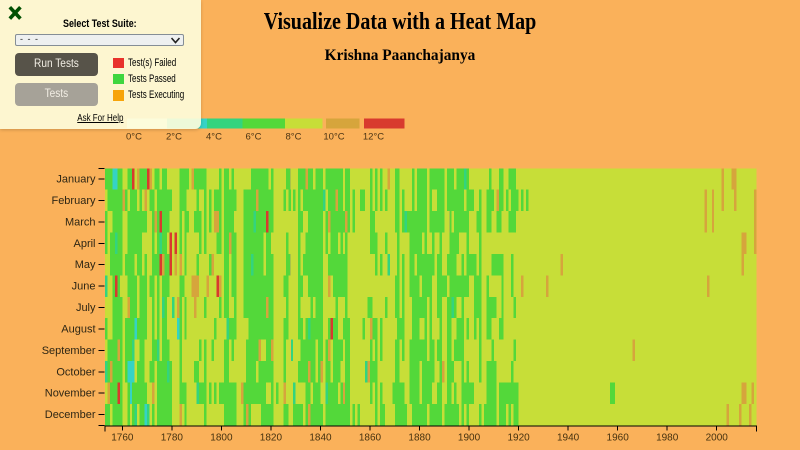 This screenshot has height=450, width=800. I want to click on svg-text: March, so click(80, 222).